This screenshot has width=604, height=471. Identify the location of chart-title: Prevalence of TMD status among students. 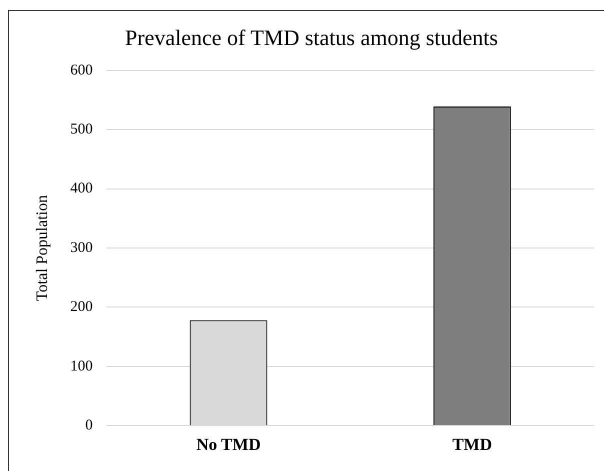
(311, 37).